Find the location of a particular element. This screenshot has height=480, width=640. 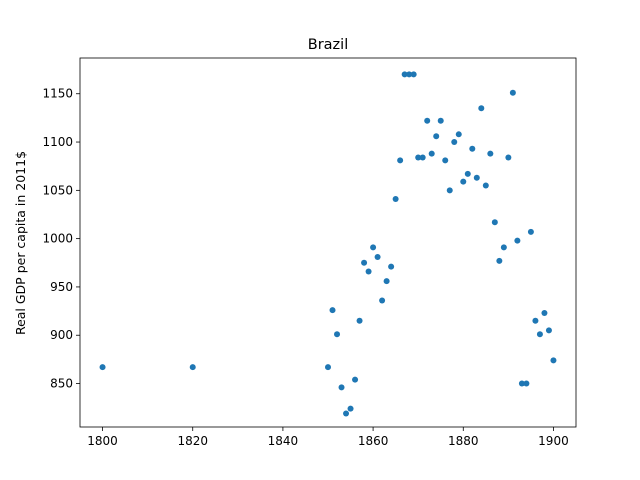

y-tick-label: 1100 is located at coordinates (57, 142).